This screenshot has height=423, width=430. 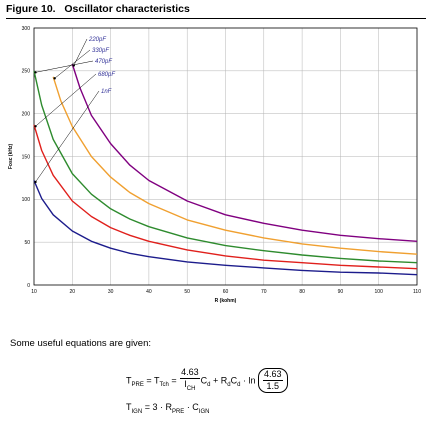 I want to click on x-tick-label: 20, so click(x=73, y=292).